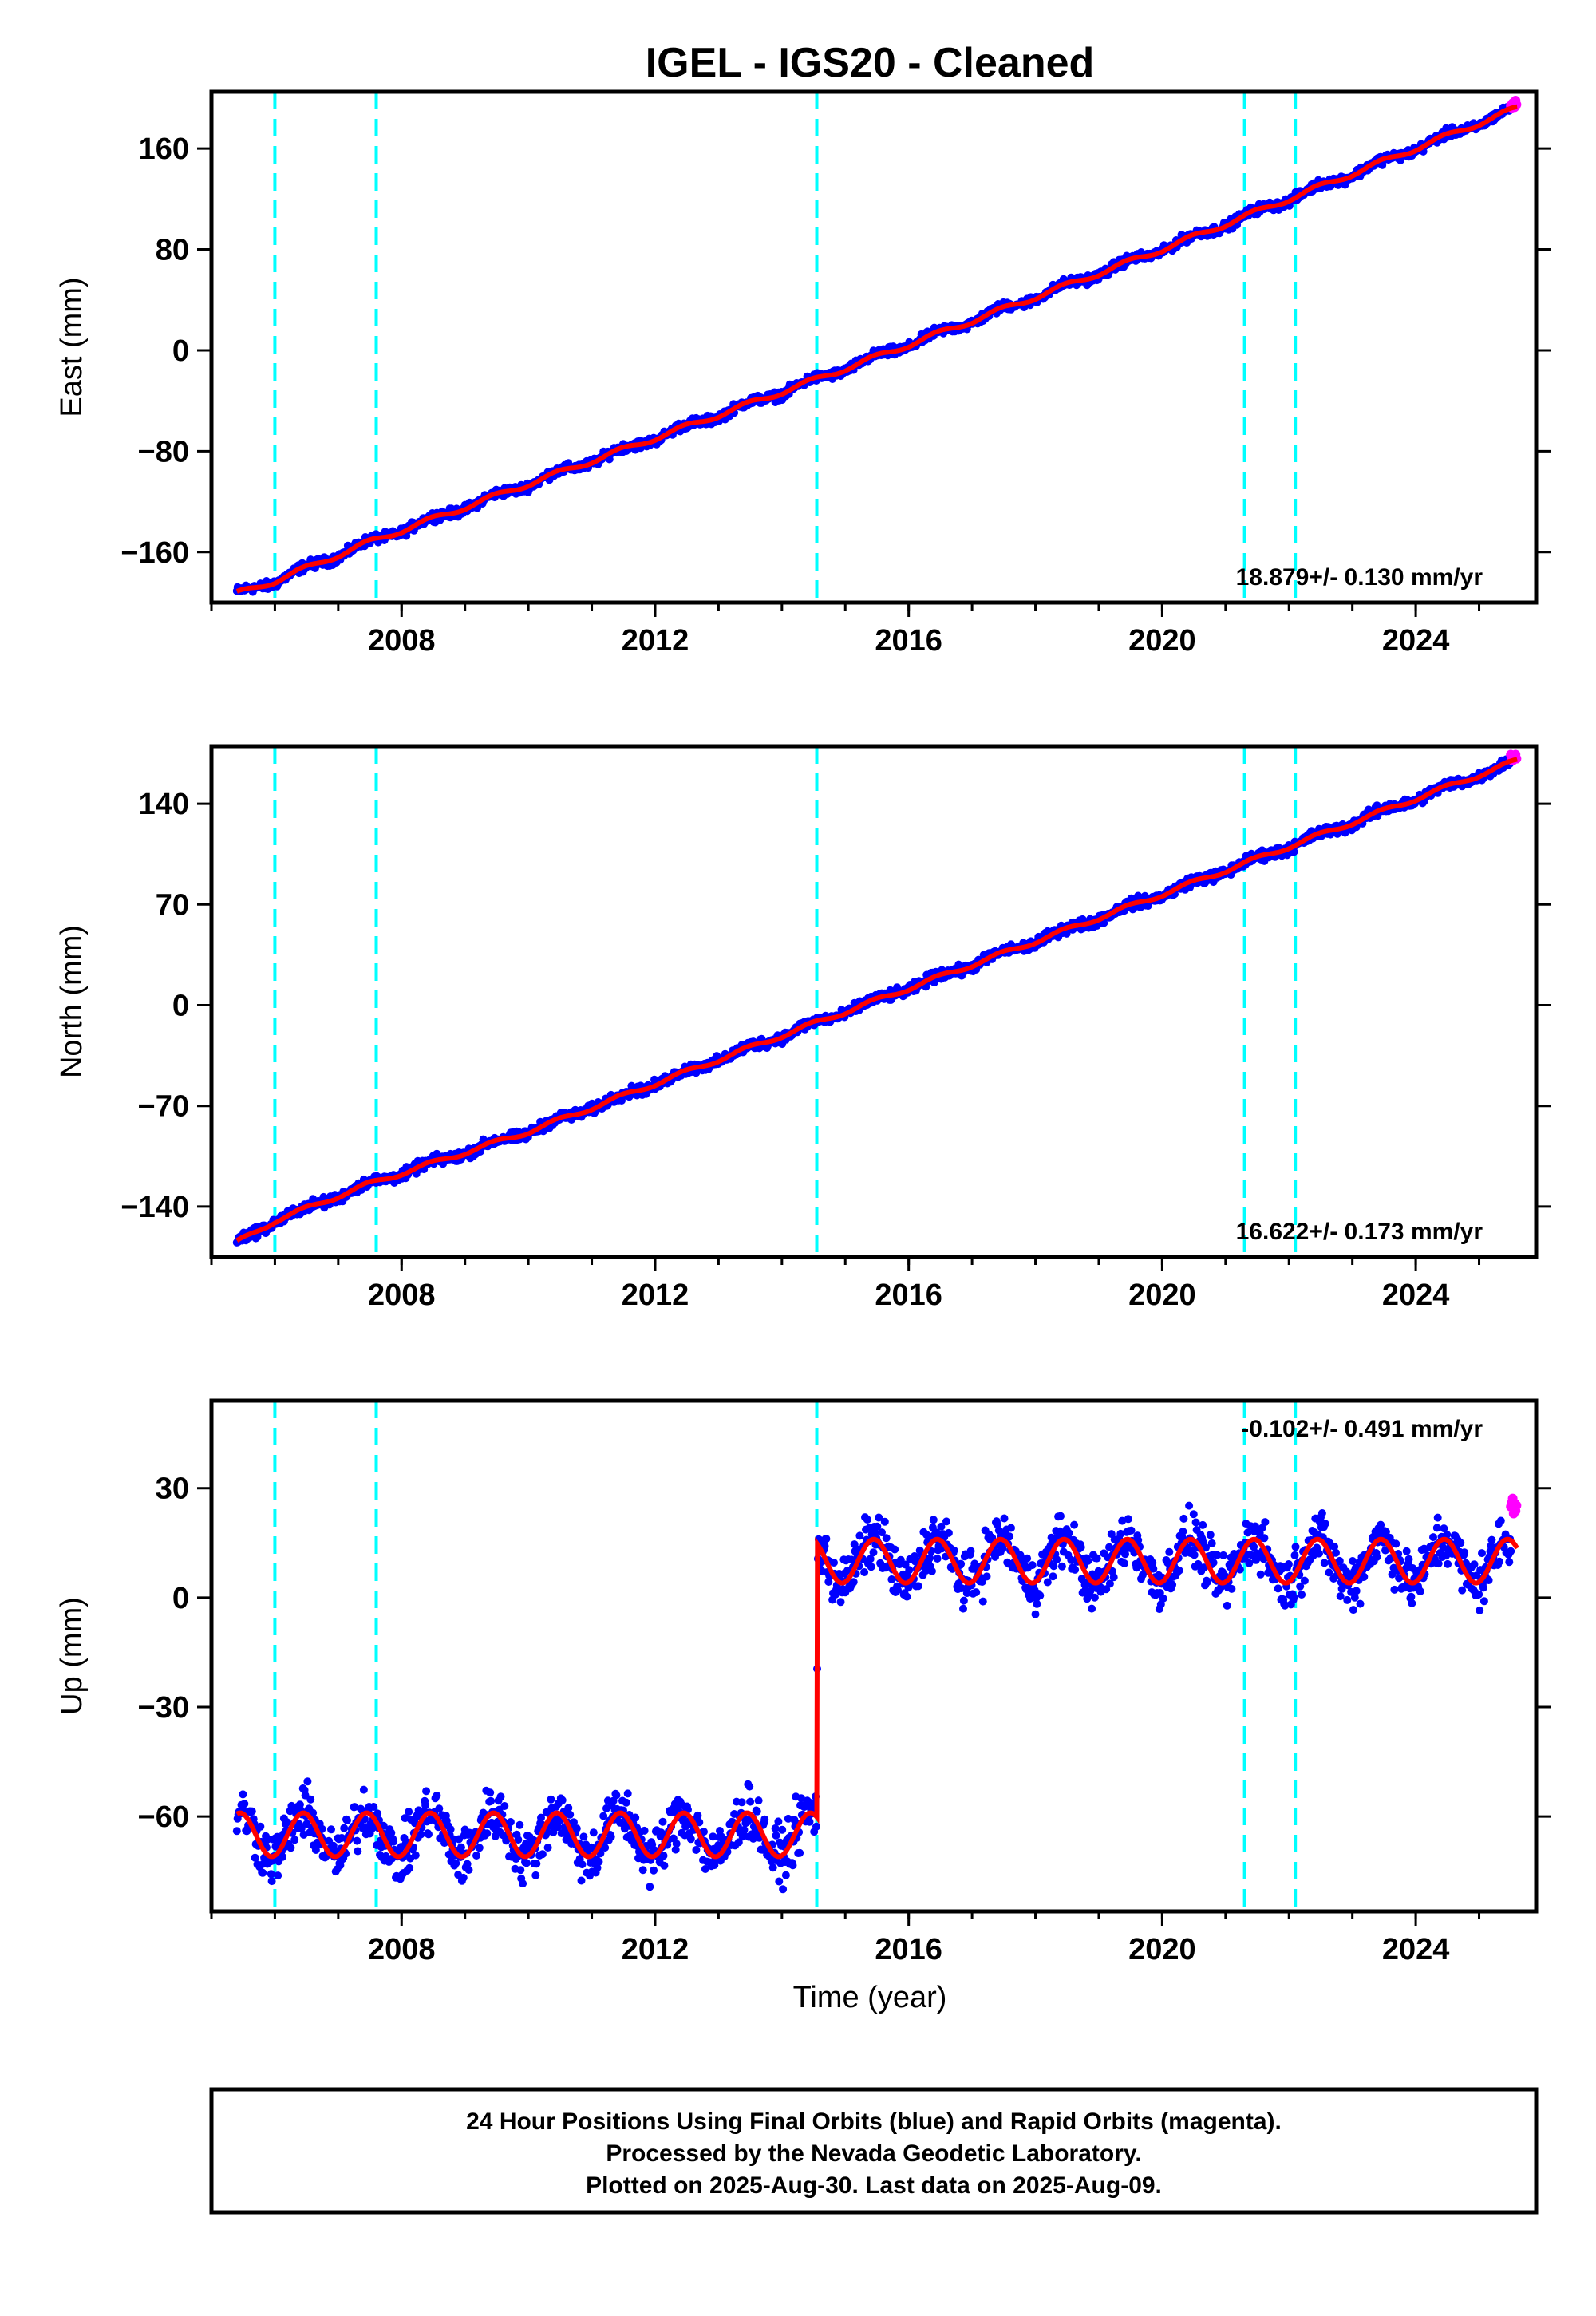 The width and height of the screenshot is (1596, 2316). I want to click on velocity-rate-label: 18.879+/- 0.130 mm/yr, so click(1359, 577).